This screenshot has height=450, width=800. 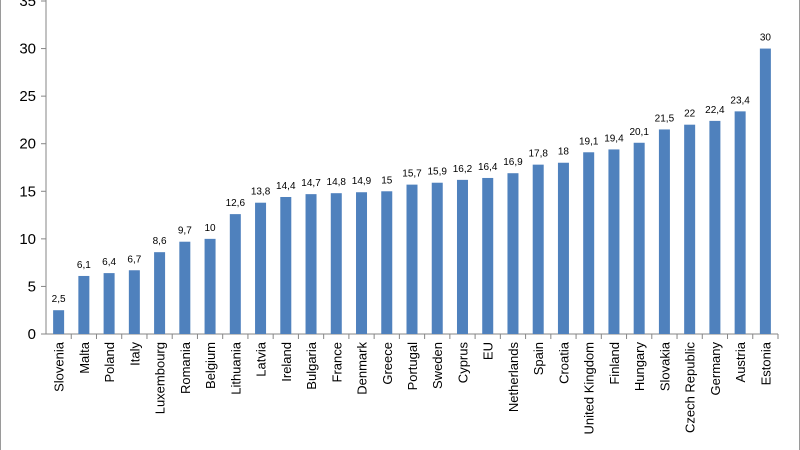 What do you see at coordinates (32, 286) in the screenshot?
I see `y-tick-label: 5` at bounding box center [32, 286].